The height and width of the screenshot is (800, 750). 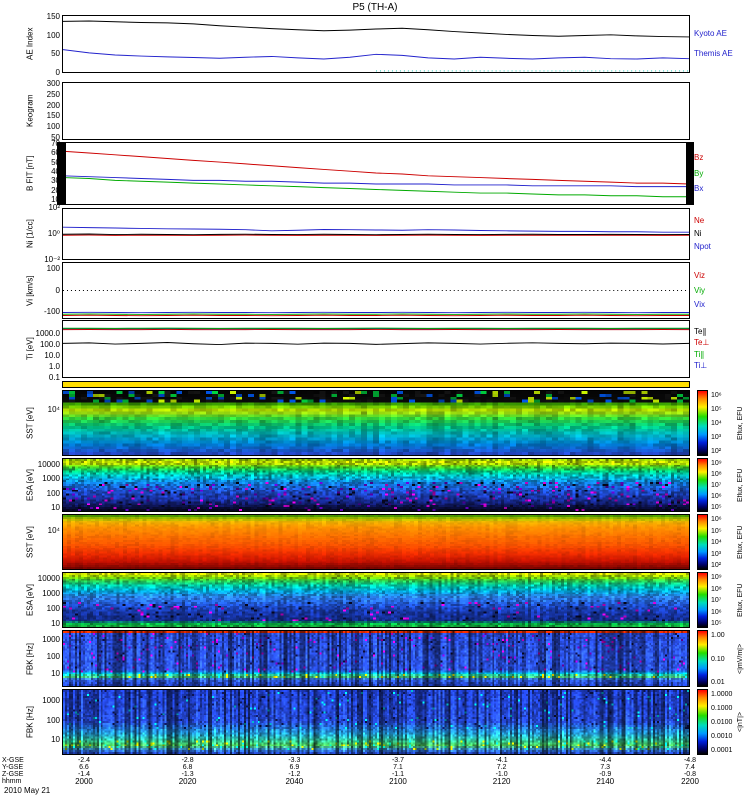 I want to click on ytick-label-vi: 0, so click(x=57, y=290).